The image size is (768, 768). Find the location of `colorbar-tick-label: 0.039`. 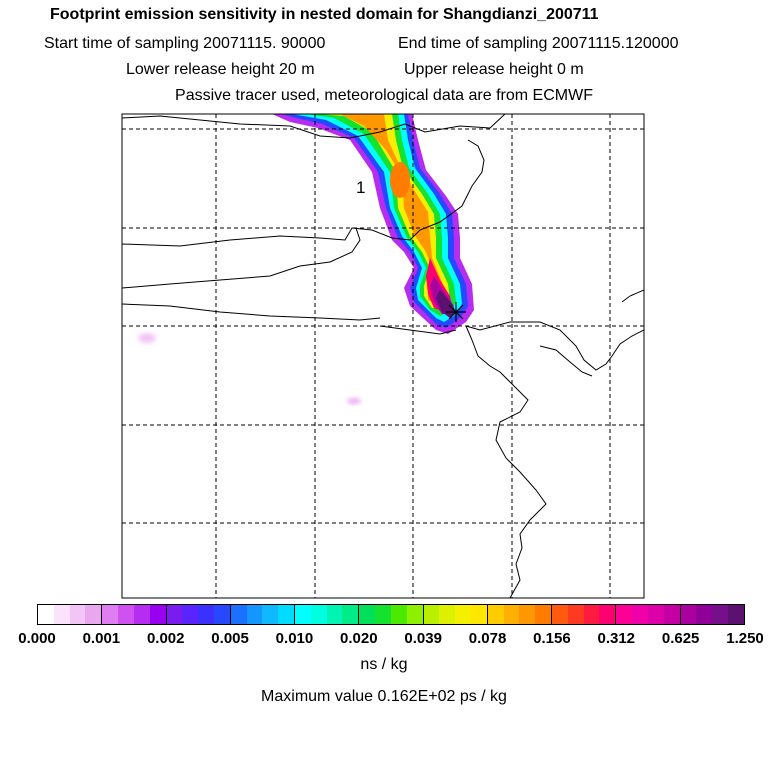

colorbar-tick-label: 0.039 is located at coordinates (423, 638).